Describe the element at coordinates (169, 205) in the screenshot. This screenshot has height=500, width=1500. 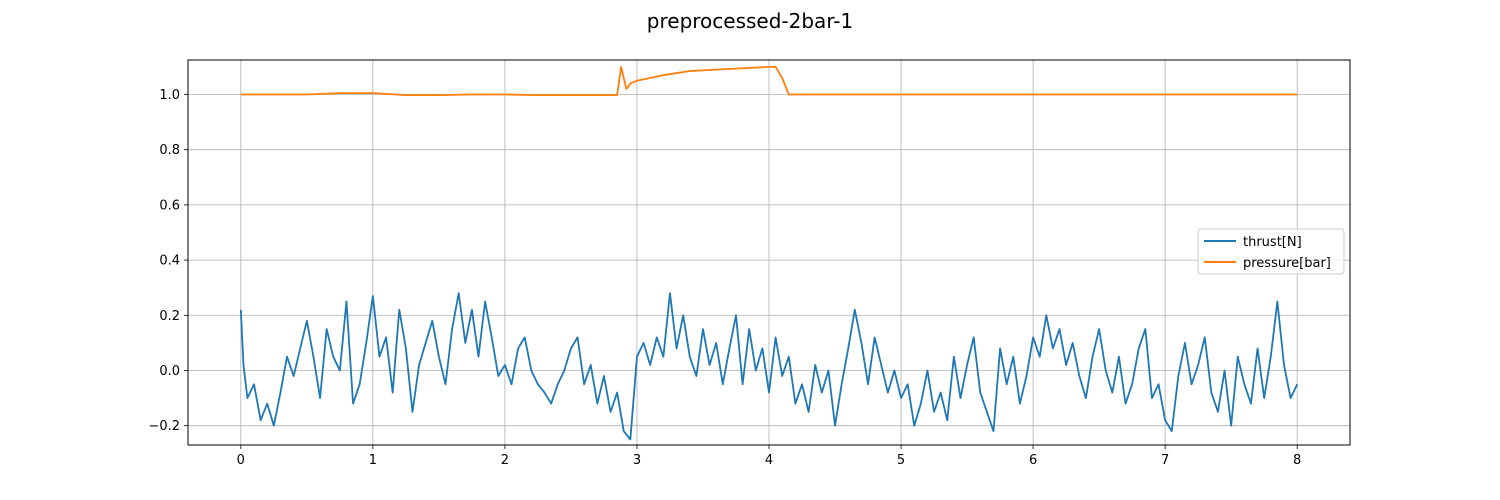
I see `y-tick-label: 0.6` at that location.